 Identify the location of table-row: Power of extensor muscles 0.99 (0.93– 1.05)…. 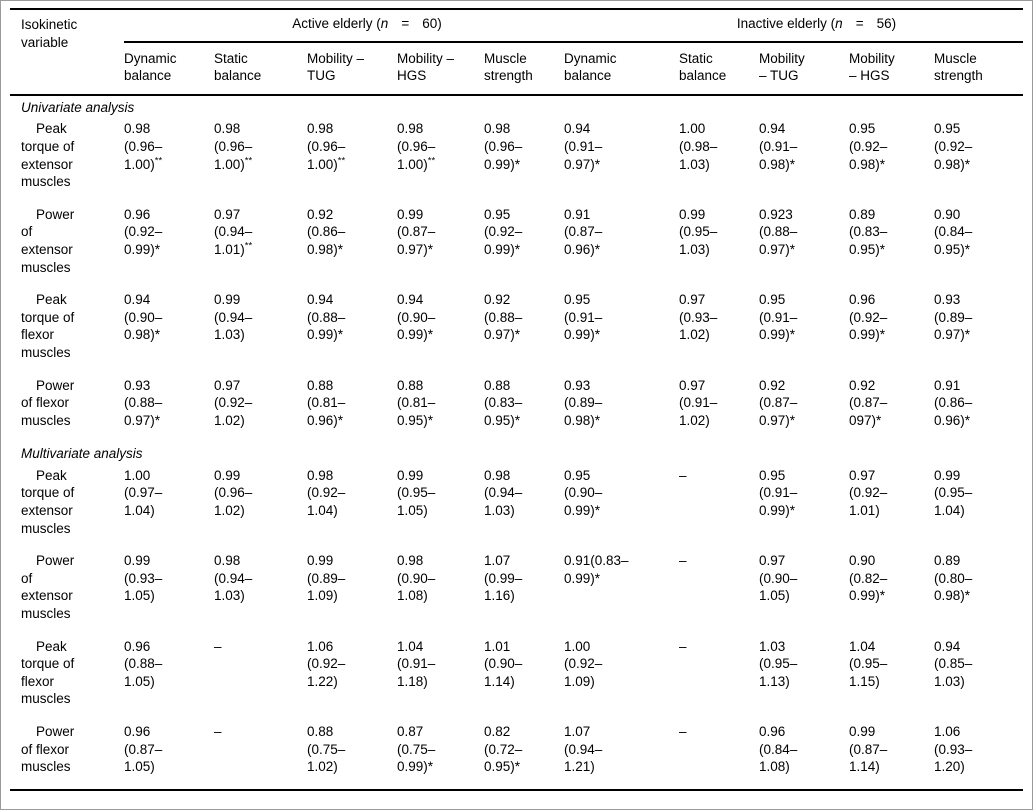
(516, 592).